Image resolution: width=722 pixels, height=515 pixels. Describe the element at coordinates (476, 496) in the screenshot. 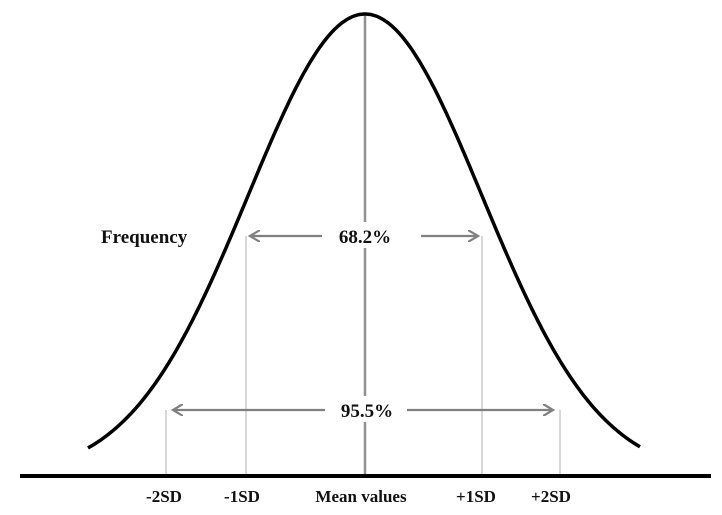

I see `tick-label-plus-1sd: +1SD` at that location.